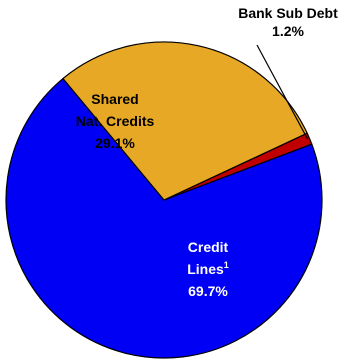  I want to click on slice-label-line: Lines1, so click(208, 268).